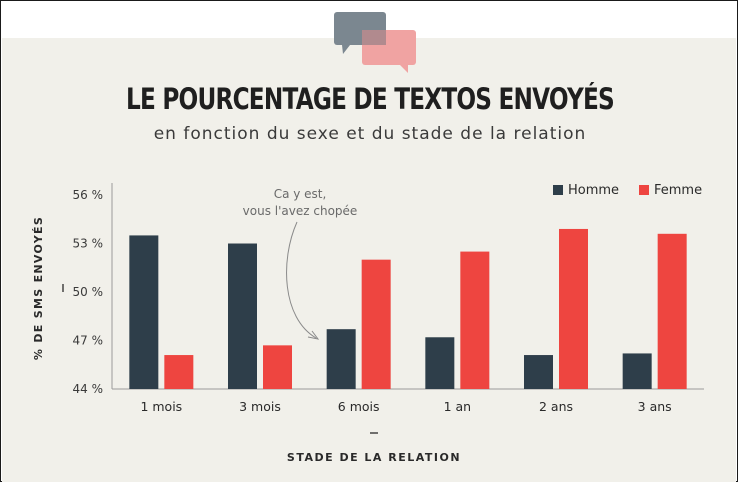  I want to click on y-tick-label: 50 %, so click(88, 292).